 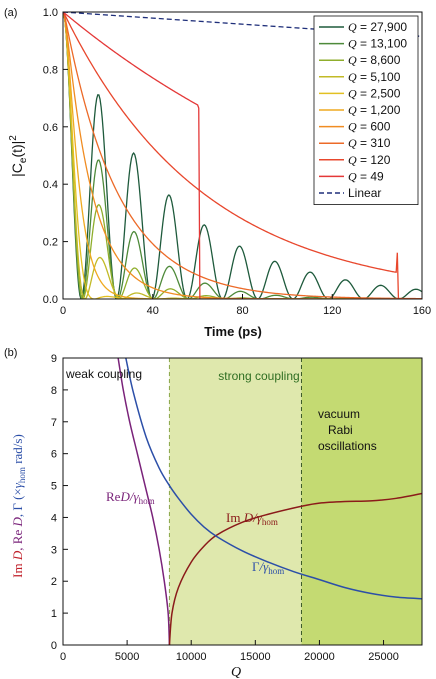 I want to click on panel-a-y-tick-label-1: 0.2, so click(x=50, y=243).